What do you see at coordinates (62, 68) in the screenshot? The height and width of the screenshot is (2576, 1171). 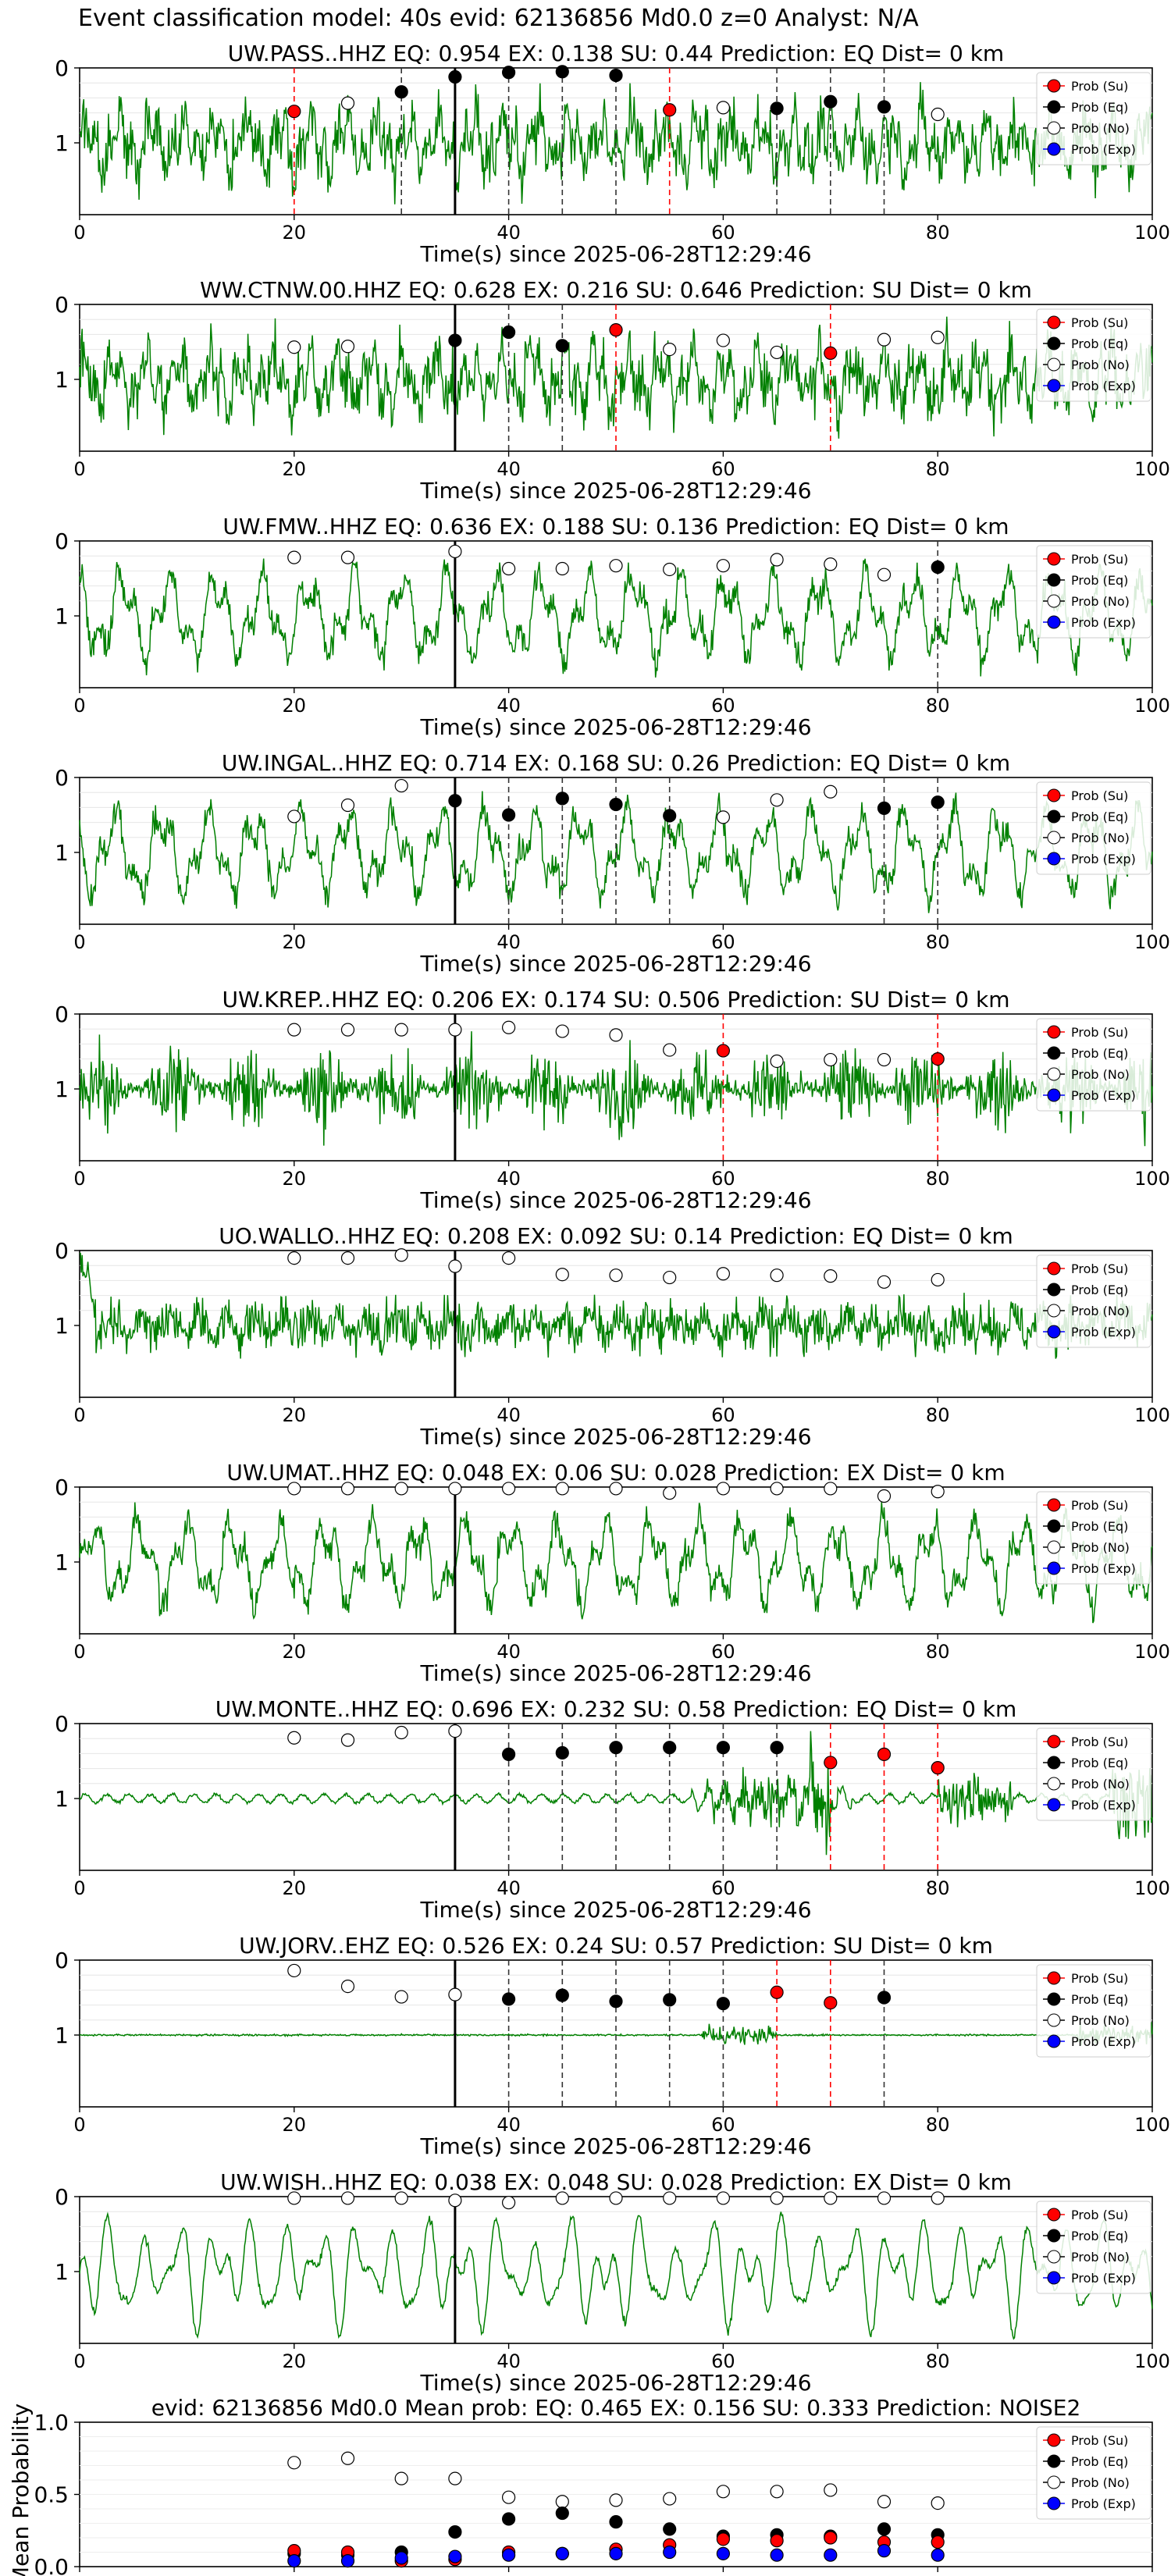 I see `y-tick-label: 0` at bounding box center [62, 68].